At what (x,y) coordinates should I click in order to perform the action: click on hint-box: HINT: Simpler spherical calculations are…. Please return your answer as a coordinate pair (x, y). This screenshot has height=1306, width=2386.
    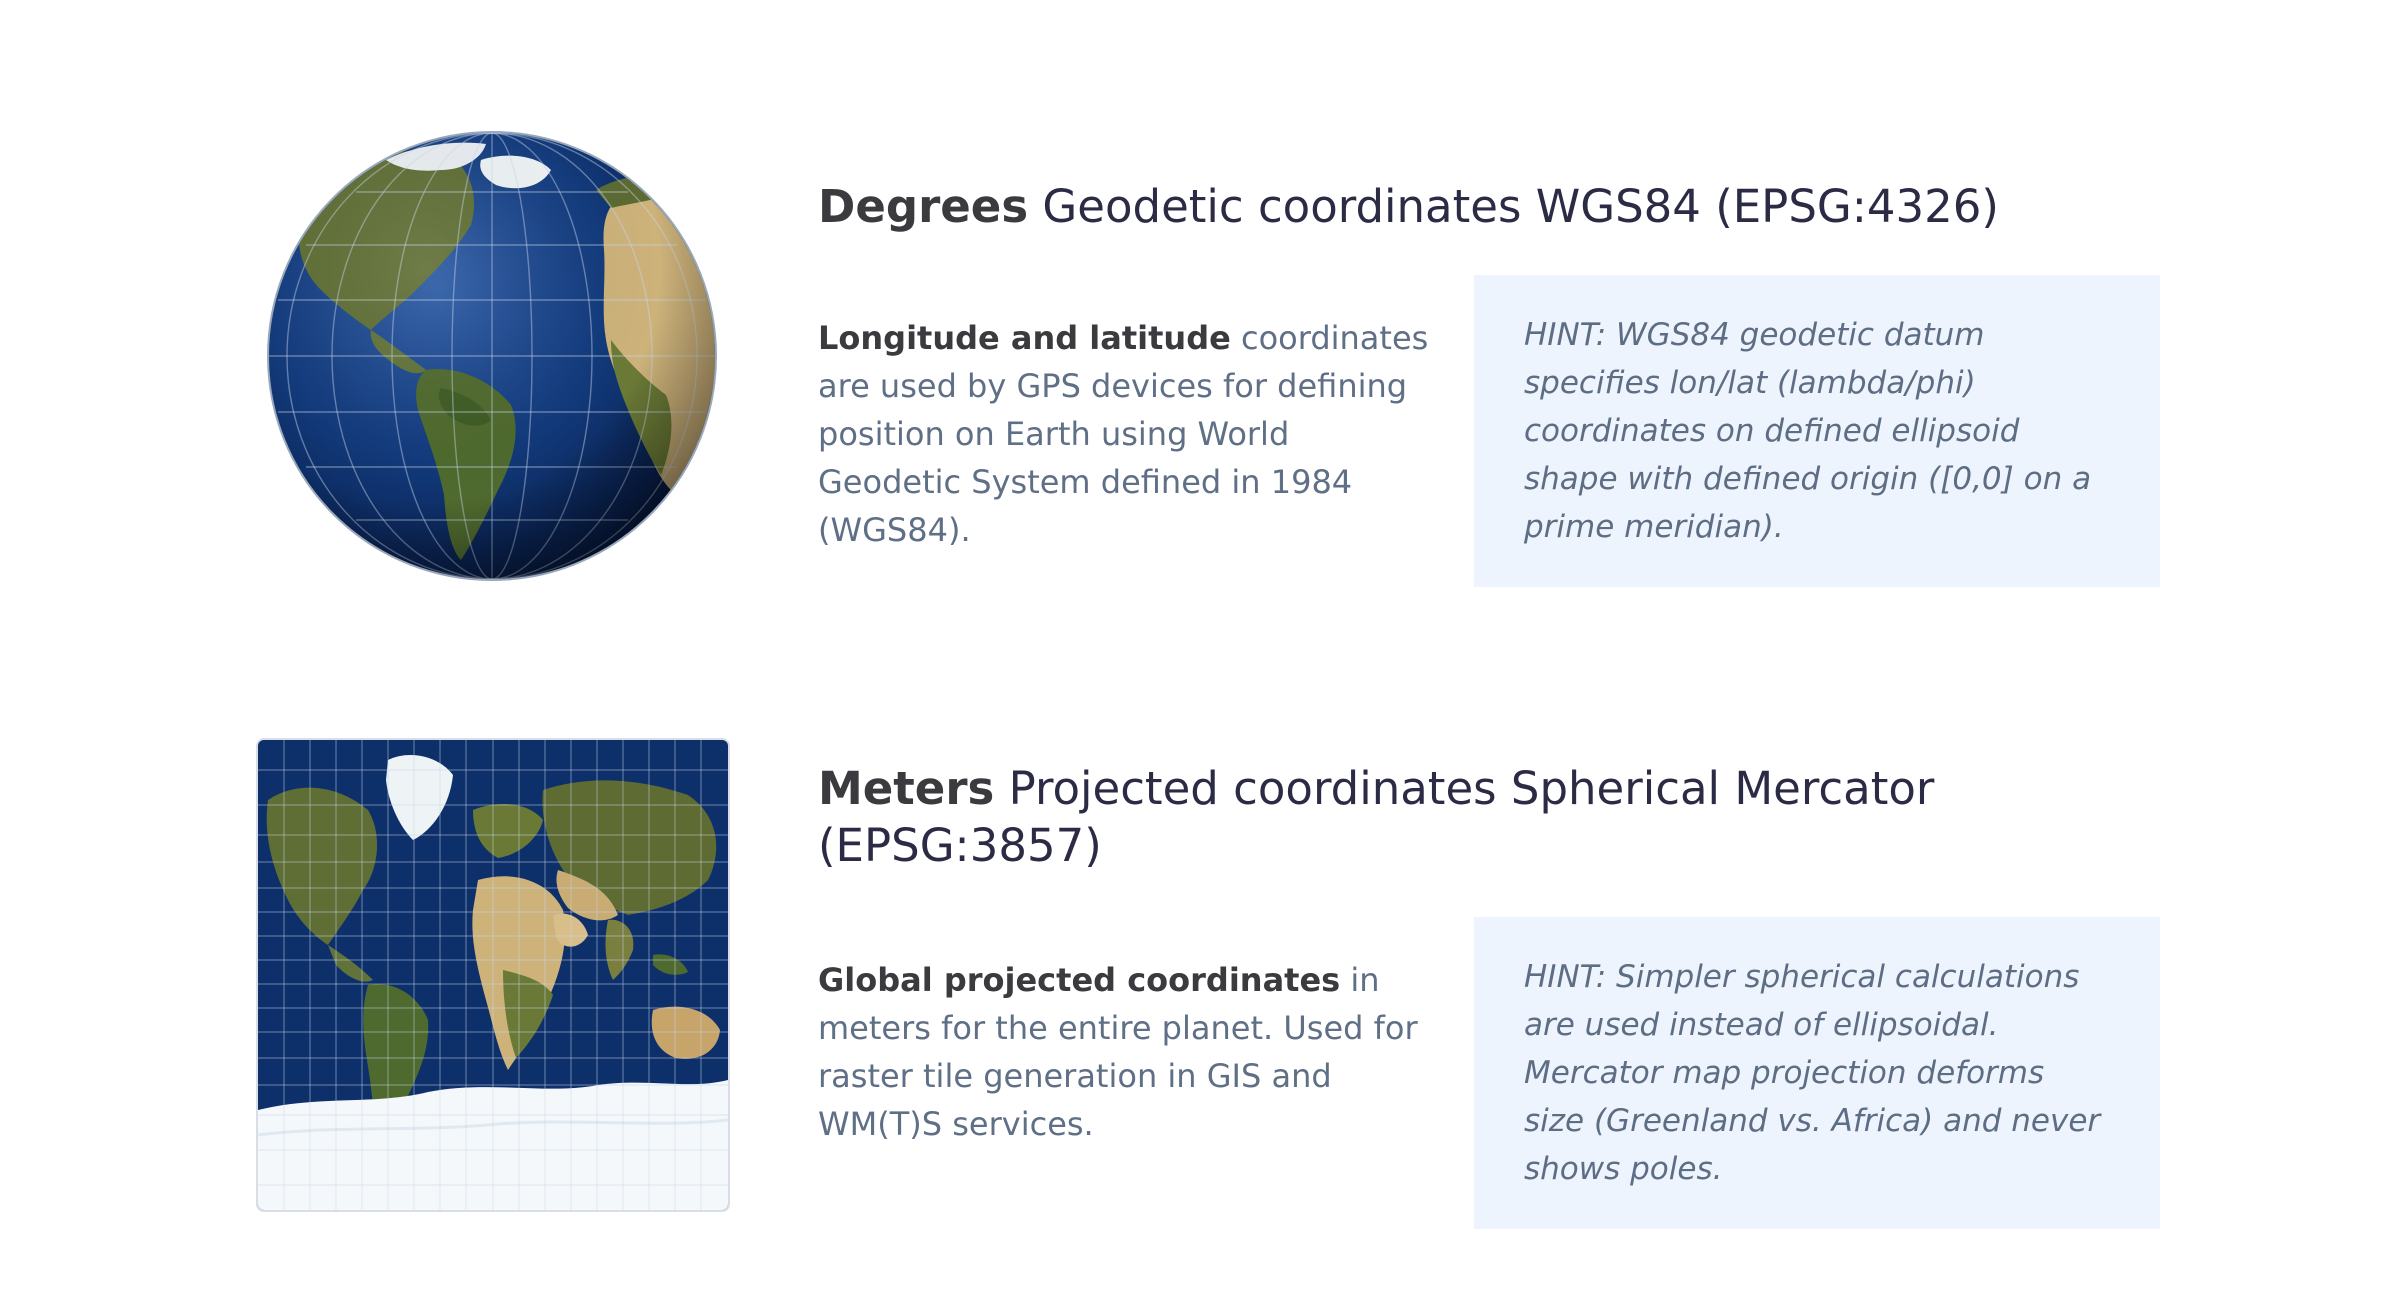
    Looking at the image, I should click on (1817, 1073).